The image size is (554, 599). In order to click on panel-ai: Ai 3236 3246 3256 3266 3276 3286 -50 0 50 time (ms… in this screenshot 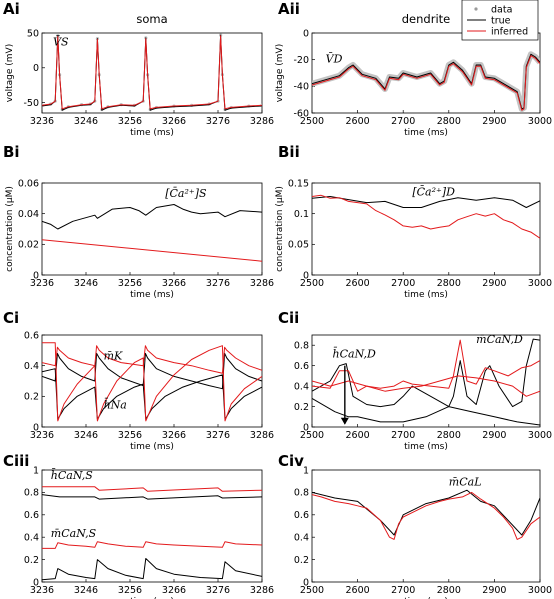, I will do `click(138, 69)`.